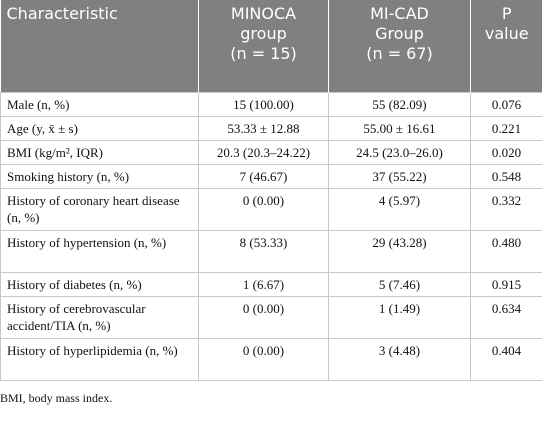 This screenshot has width=542, height=421. What do you see at coordinates (56, 398) in the screenshot?
I see `footnote: BMI, body mass index.` at bounding box center [56, 398].